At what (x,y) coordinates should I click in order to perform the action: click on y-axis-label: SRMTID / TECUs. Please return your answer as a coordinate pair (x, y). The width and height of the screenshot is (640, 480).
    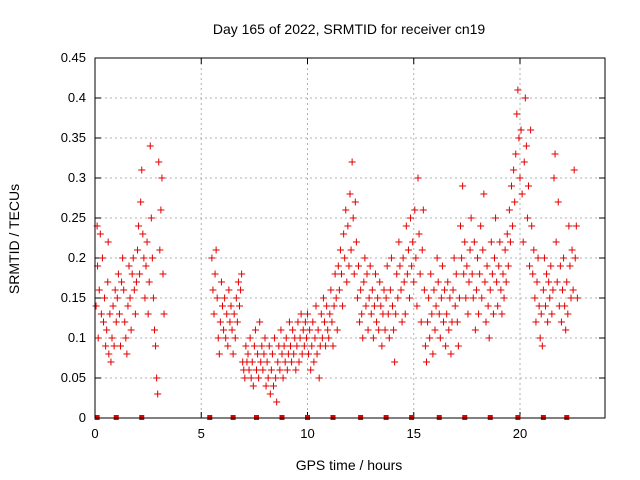
    Looking at the image, I should click on (14, 239).